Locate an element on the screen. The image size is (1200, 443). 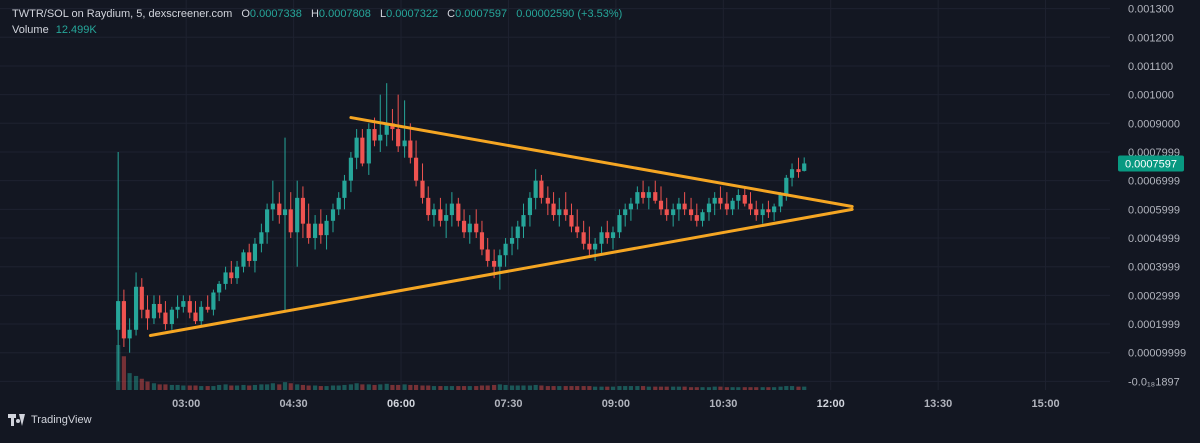
open-value: 0.0007338 is located at coordinates (275, 14).